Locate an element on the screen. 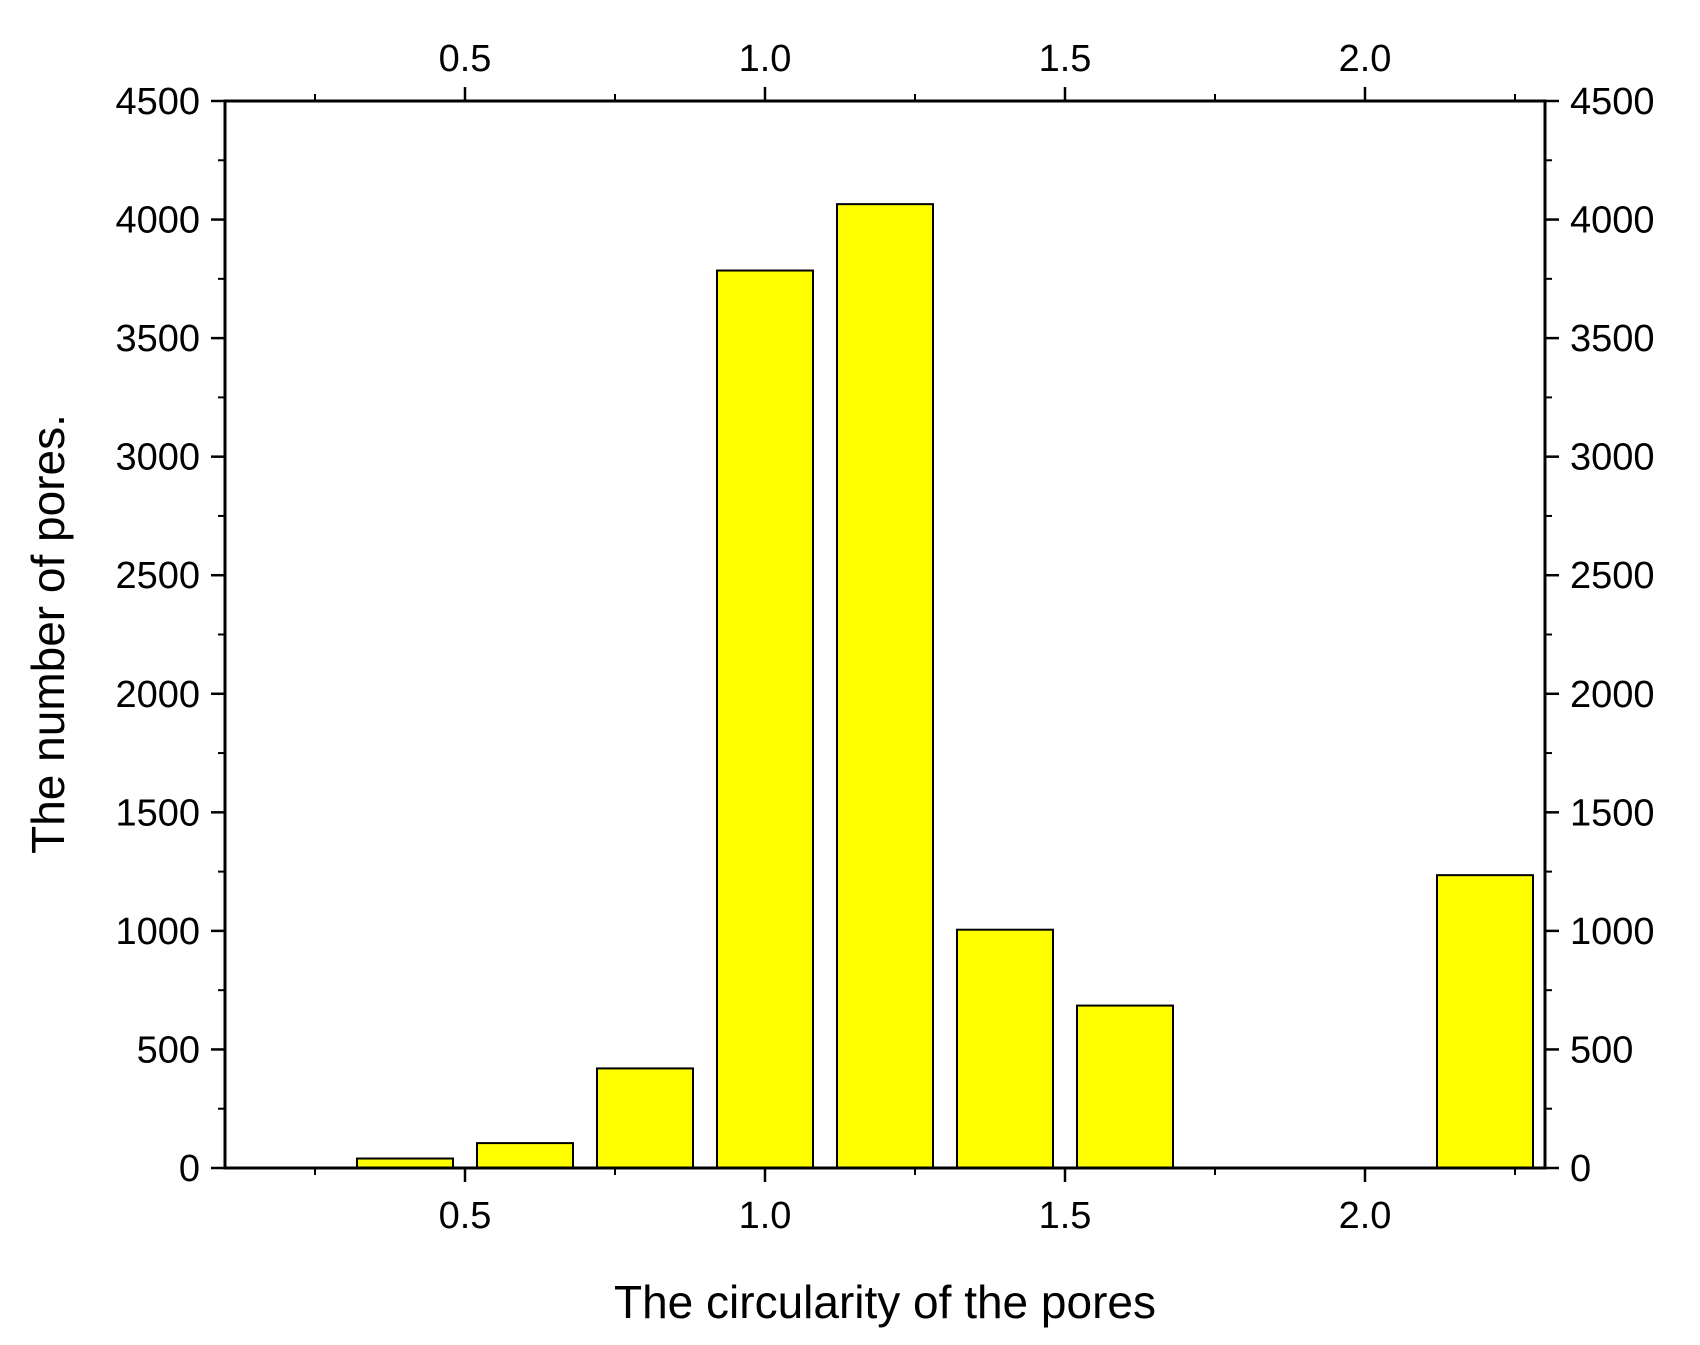  x-tick-label-top: 1.0 is located at coordinates (765, 59).